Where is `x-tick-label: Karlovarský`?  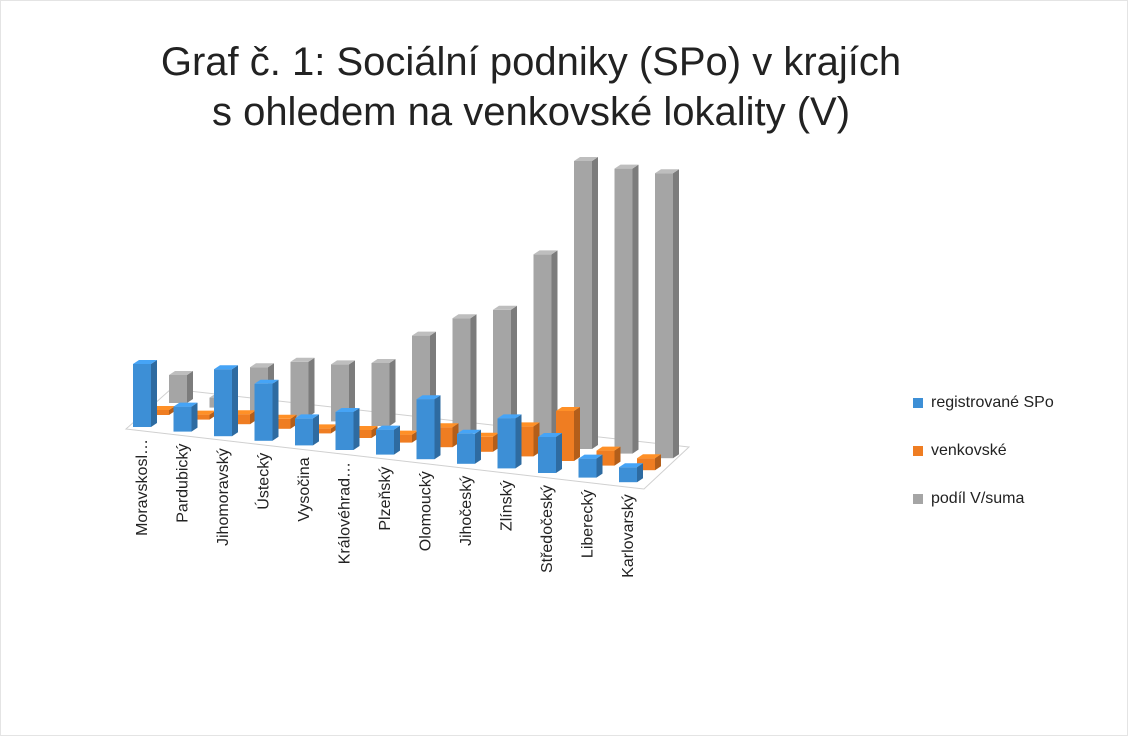
x-tick-label: Karlovarský is located at coordinates (628, 536).